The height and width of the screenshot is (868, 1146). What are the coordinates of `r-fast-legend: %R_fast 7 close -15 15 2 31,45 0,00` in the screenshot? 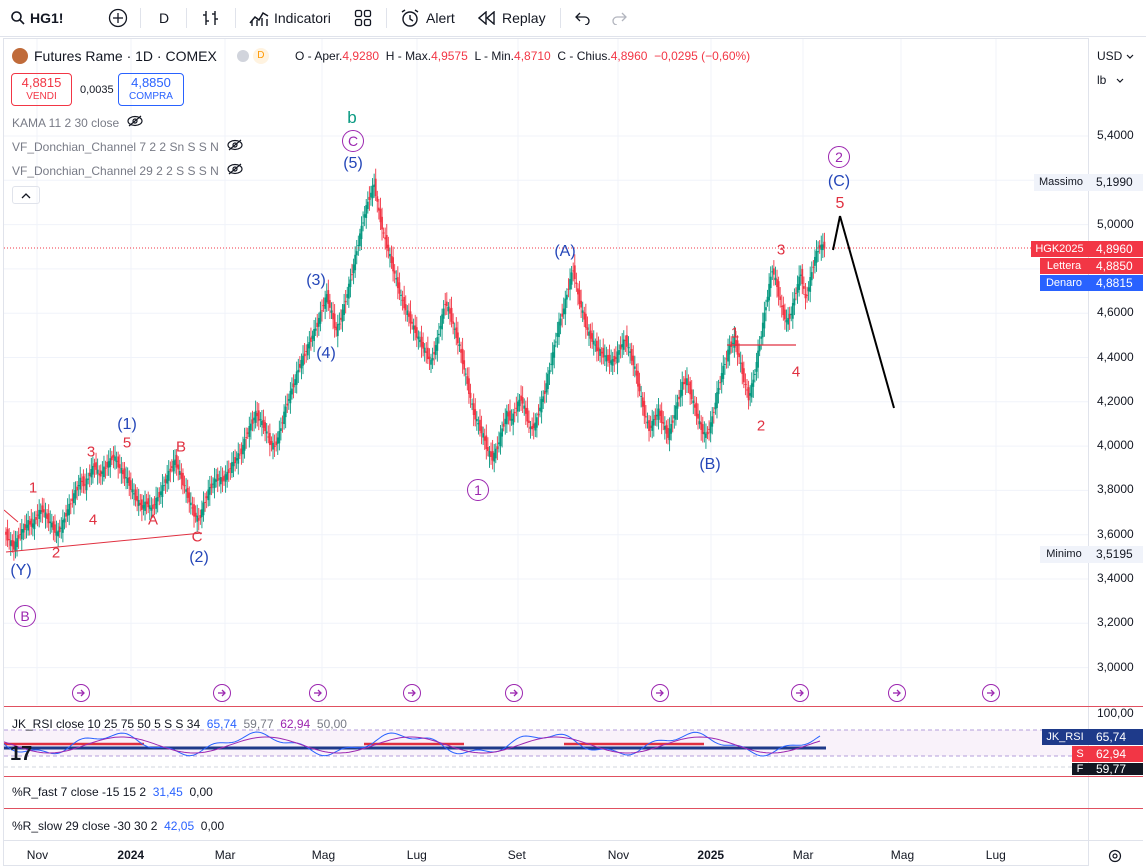 It's located at (112, 792).